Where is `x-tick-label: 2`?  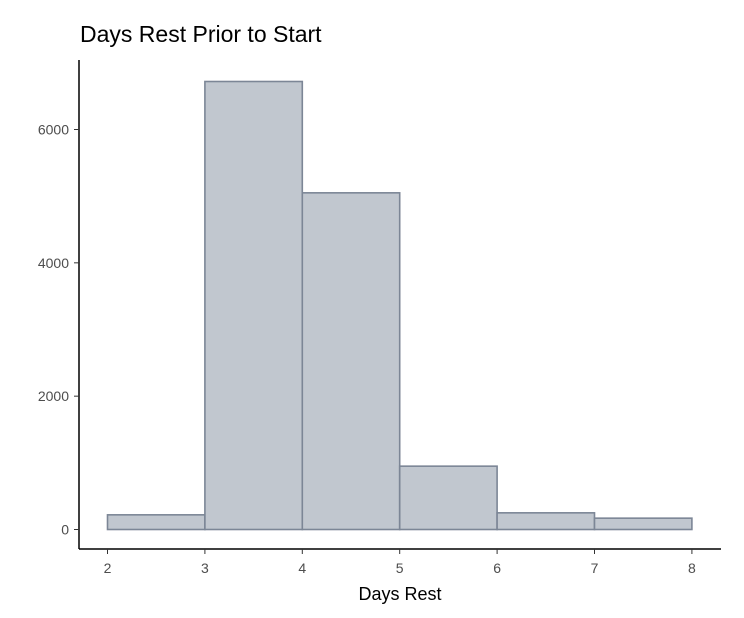 x-tick-label: 2 is located at coordinates (108, 568).